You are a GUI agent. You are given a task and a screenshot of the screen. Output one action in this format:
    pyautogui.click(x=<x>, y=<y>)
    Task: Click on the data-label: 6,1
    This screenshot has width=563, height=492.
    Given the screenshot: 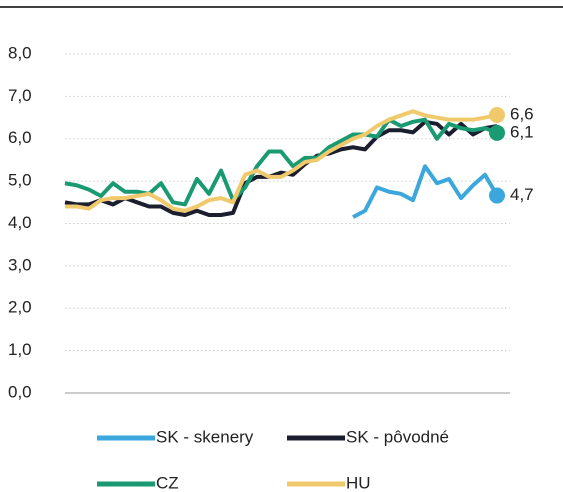 What is the action you would take?
    pyautogui.click(x=522, y=131)
    